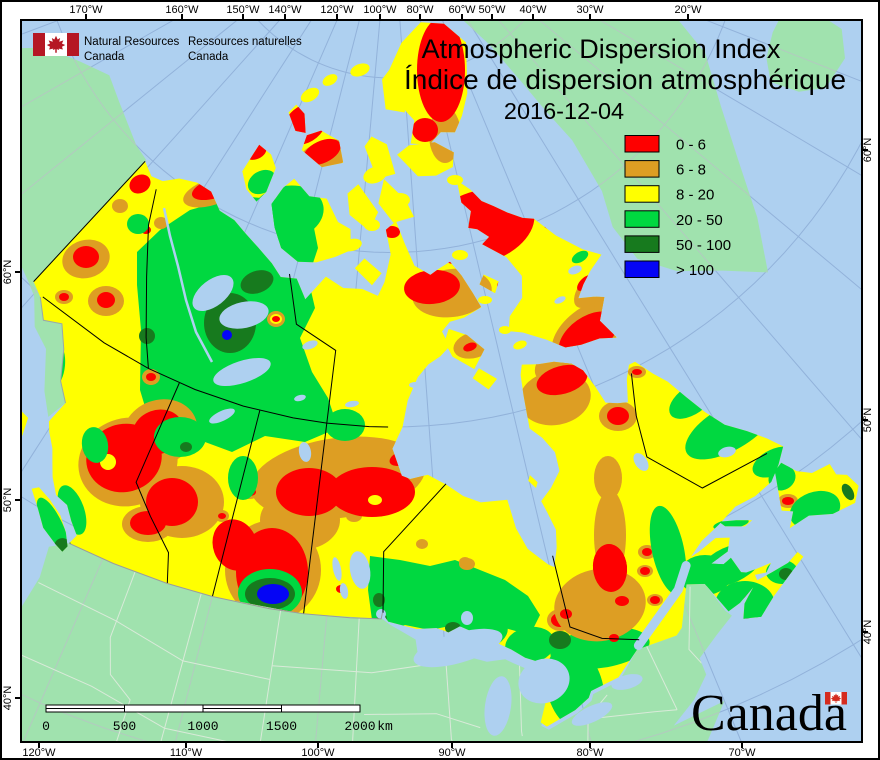 The image size is (880, 760). I want to click on svg-text: km, so click(385, 726).